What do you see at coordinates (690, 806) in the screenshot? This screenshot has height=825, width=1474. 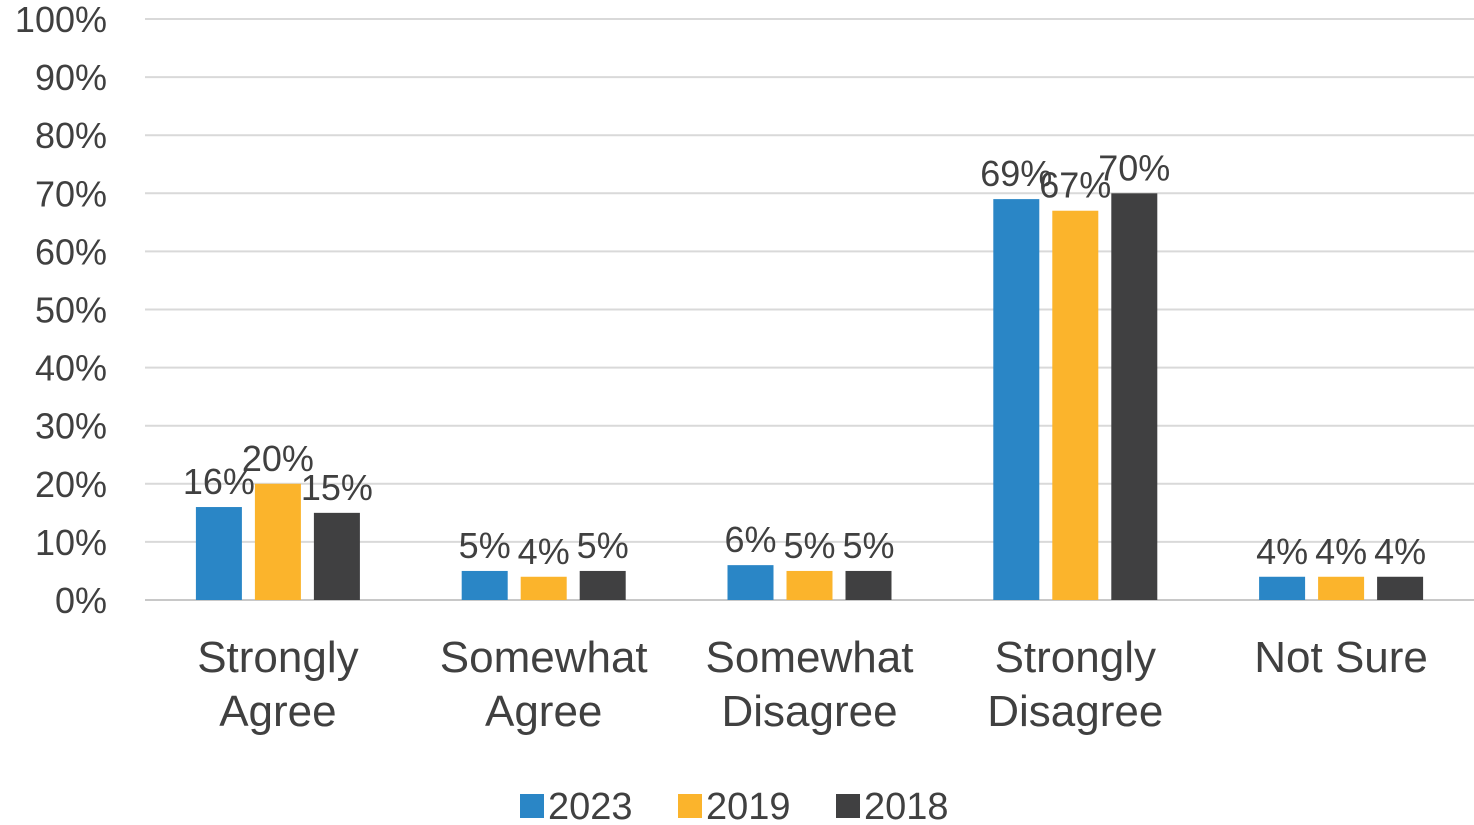 I see `legend-swatch-2019` at bounding box center [690, 806].